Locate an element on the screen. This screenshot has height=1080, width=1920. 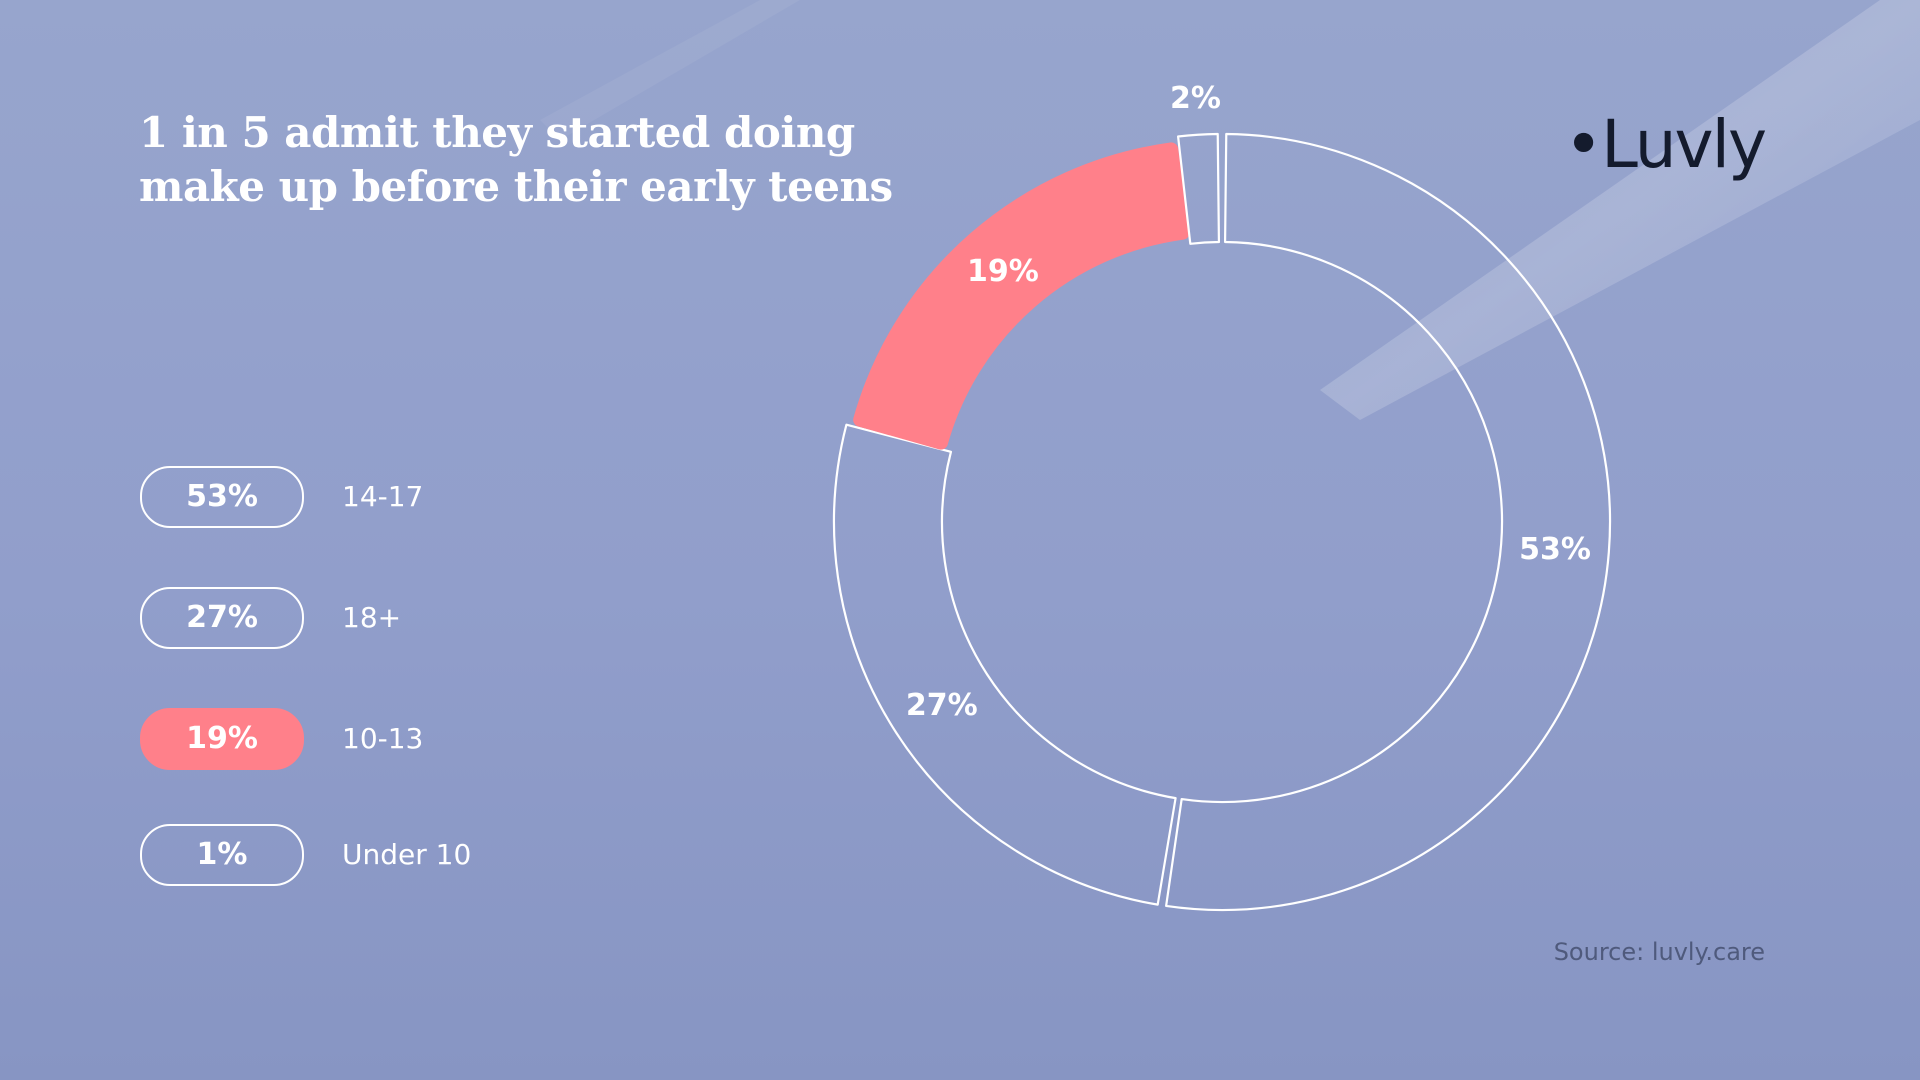
legend-item-under-10: 1% Under 10 is located at coordinates (350, 855).